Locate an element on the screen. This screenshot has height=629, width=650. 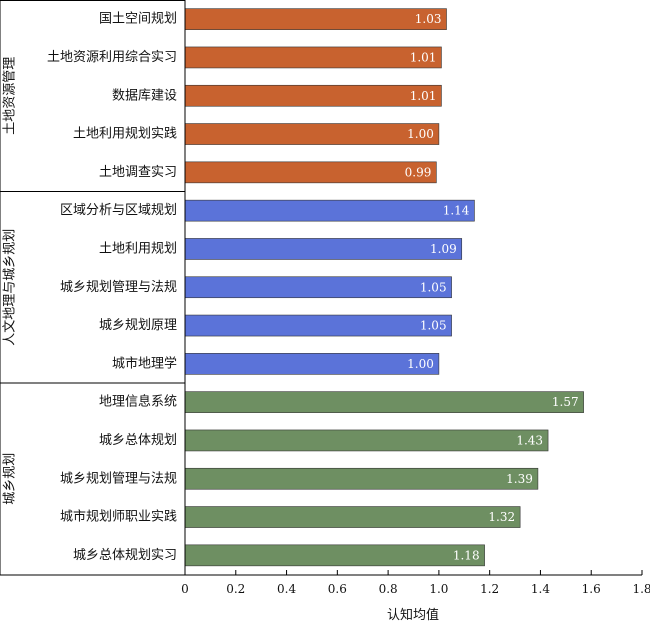
bar-value-label: 1.03 is located at coordinates (428, 19).